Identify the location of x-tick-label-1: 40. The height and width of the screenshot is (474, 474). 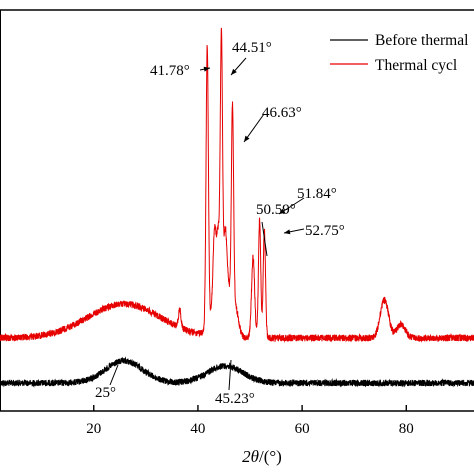
(197, 429).